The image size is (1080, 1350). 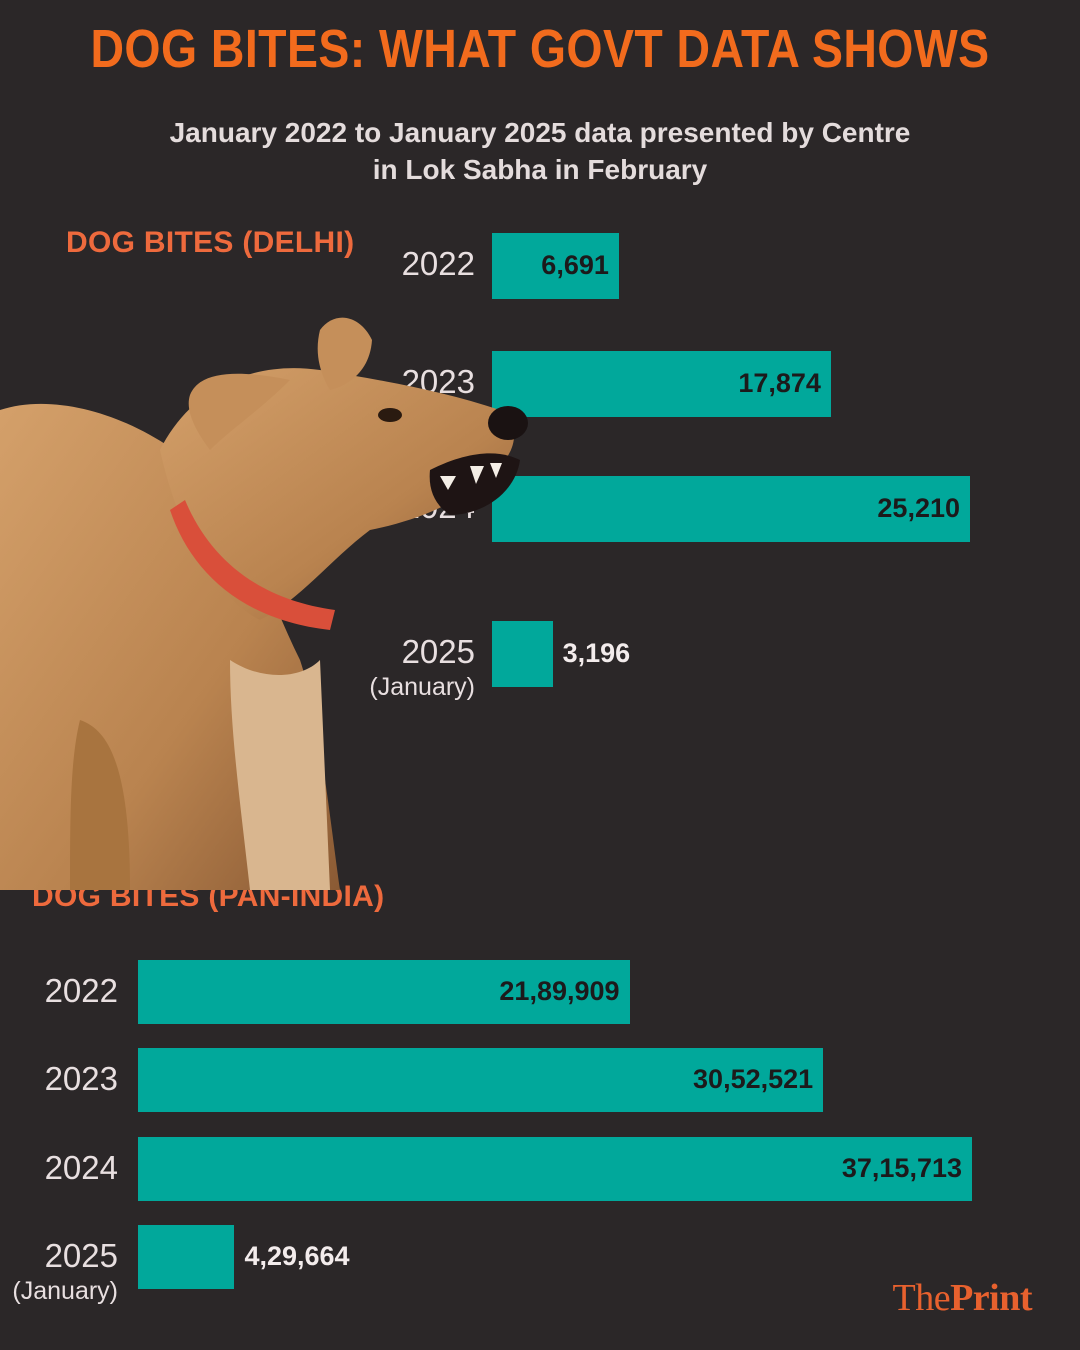 I want to click on delhi-year-text: 2025, so click(x=438, y=651).